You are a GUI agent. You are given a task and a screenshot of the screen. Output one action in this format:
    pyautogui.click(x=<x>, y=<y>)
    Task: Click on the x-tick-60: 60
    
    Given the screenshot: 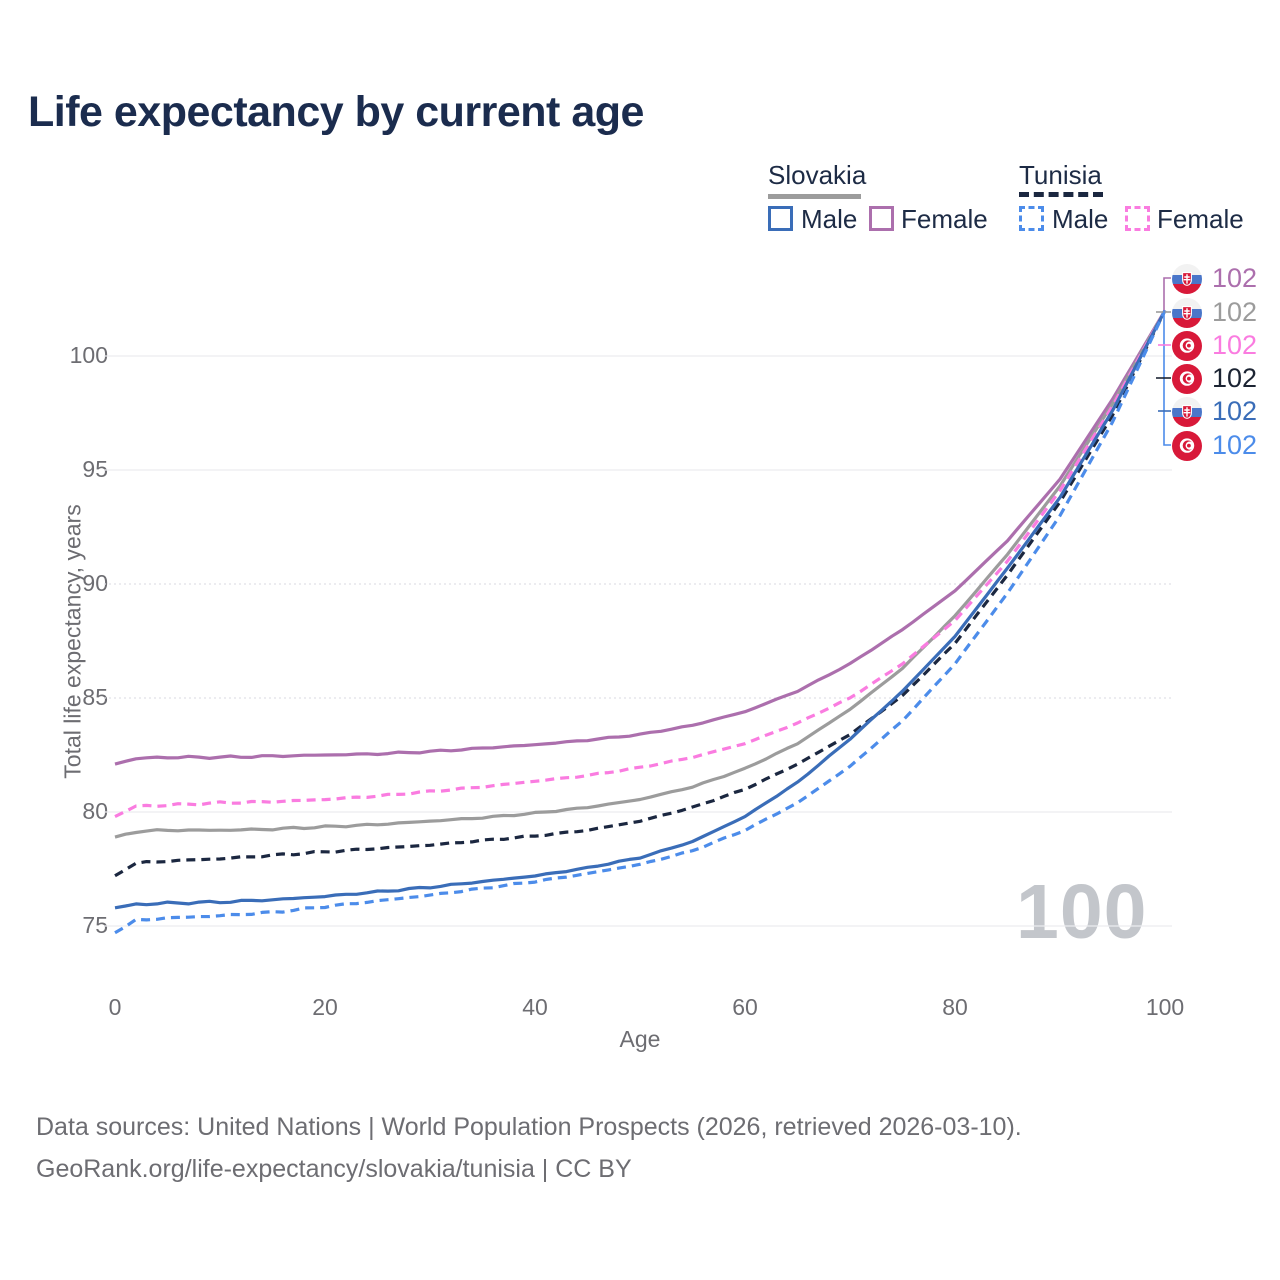 What is the action you would take?
    pyautogui.click(x=745, y=1007)
    